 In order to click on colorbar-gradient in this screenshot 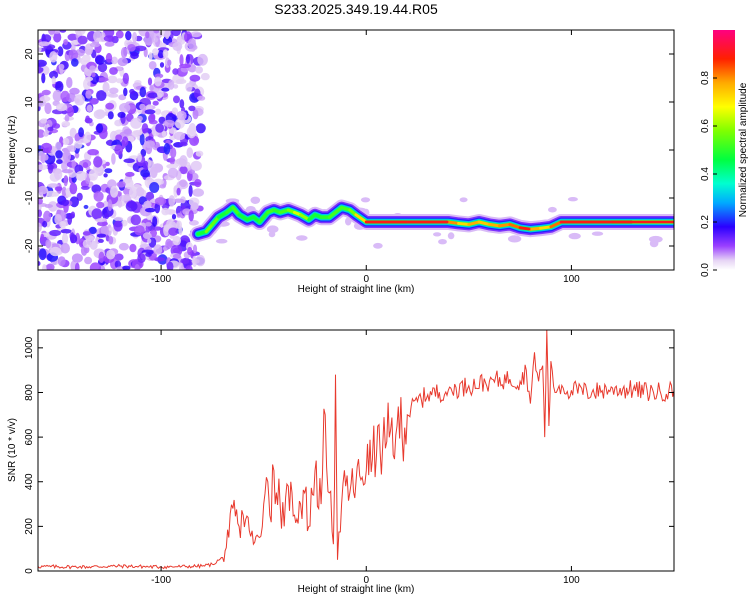, I will do `click(724, 150)`.